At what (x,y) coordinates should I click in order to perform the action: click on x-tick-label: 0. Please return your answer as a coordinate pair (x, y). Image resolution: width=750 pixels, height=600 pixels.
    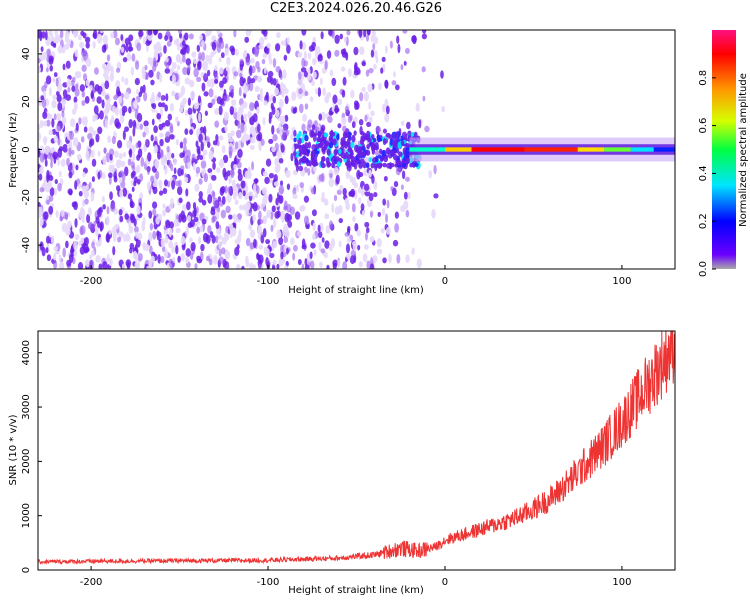
    Looking at the image, I should click on (445, 582).